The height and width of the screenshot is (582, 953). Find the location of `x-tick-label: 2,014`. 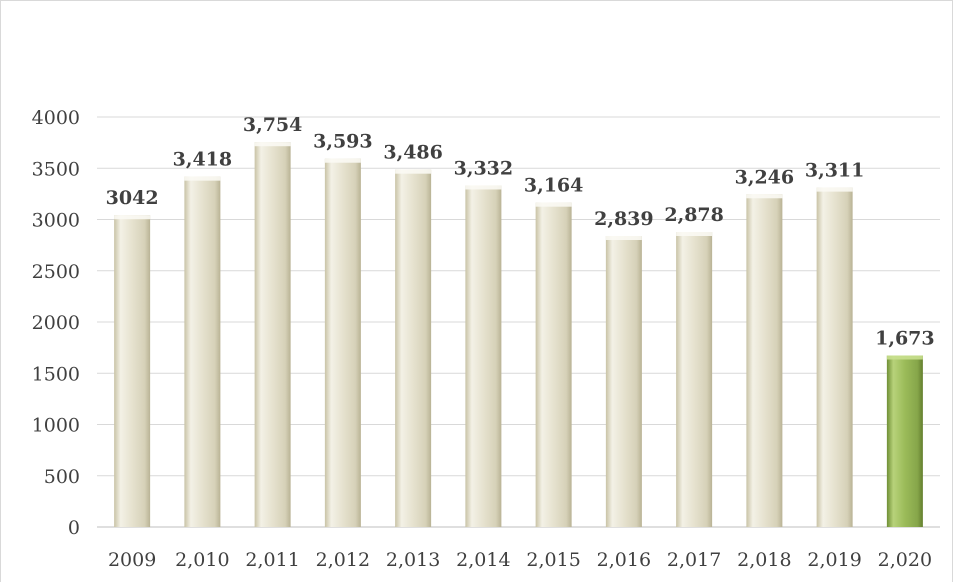

x-tick-label: 2,014 is located at coordinates (483, 560).